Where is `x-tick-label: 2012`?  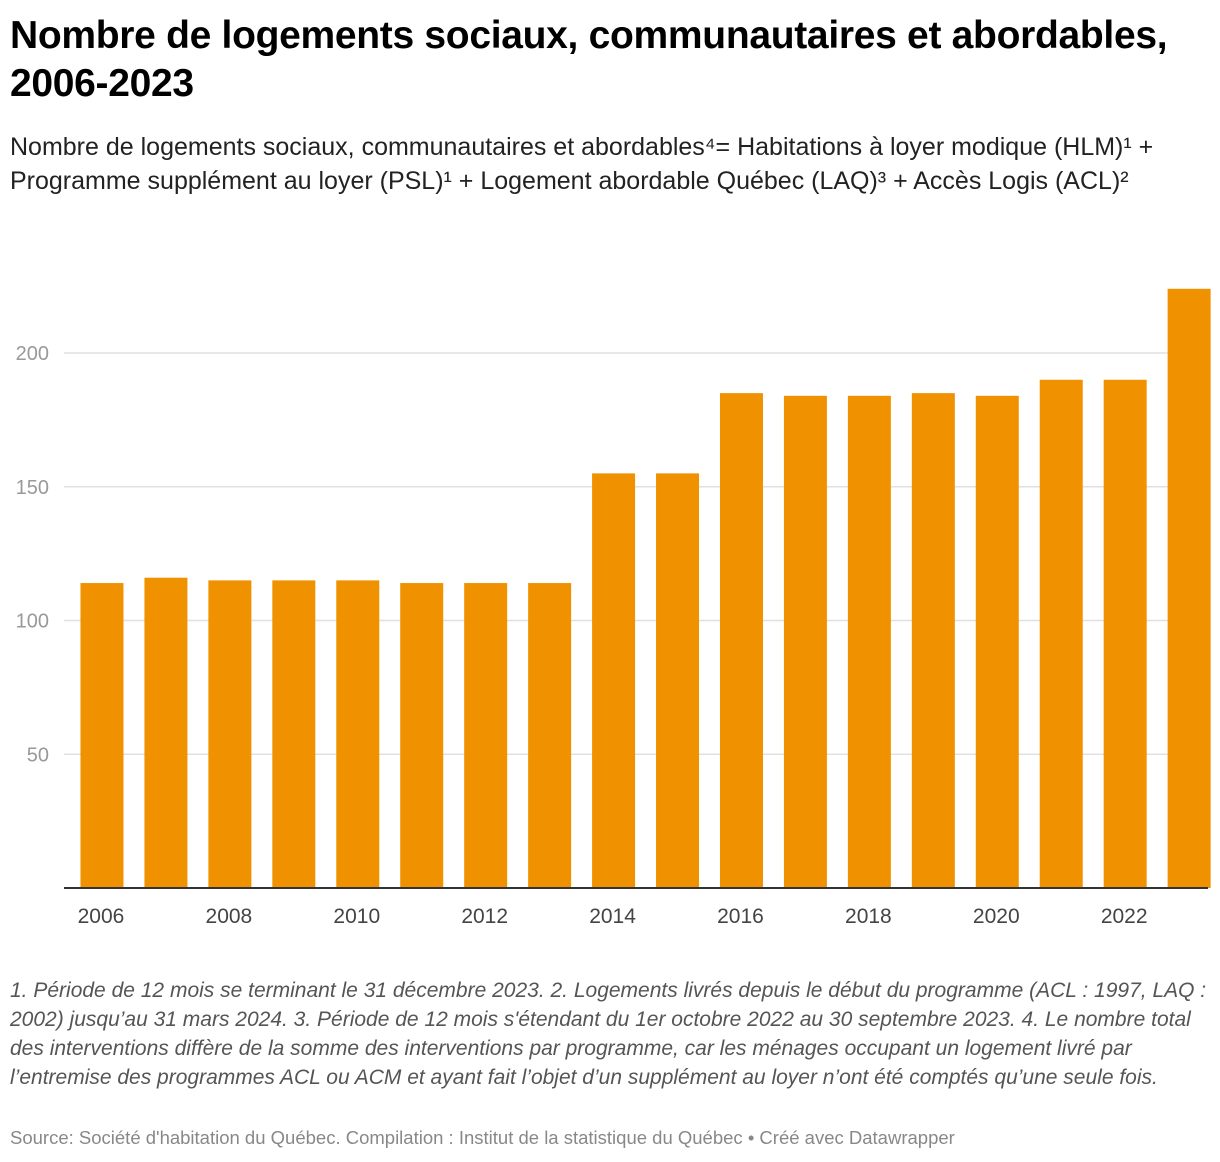 x-tick-label: 2012 is located at coordinates (484, 916).